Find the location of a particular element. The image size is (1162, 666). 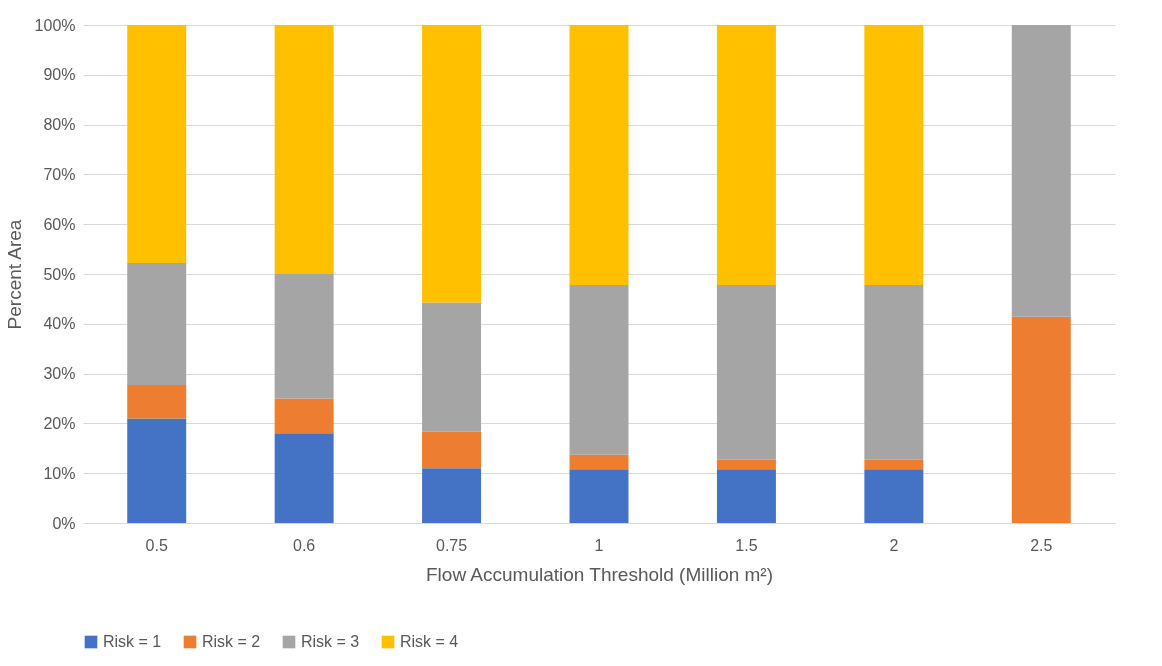

x-tick-label: 0.75 is located at coordinates (452, 545).